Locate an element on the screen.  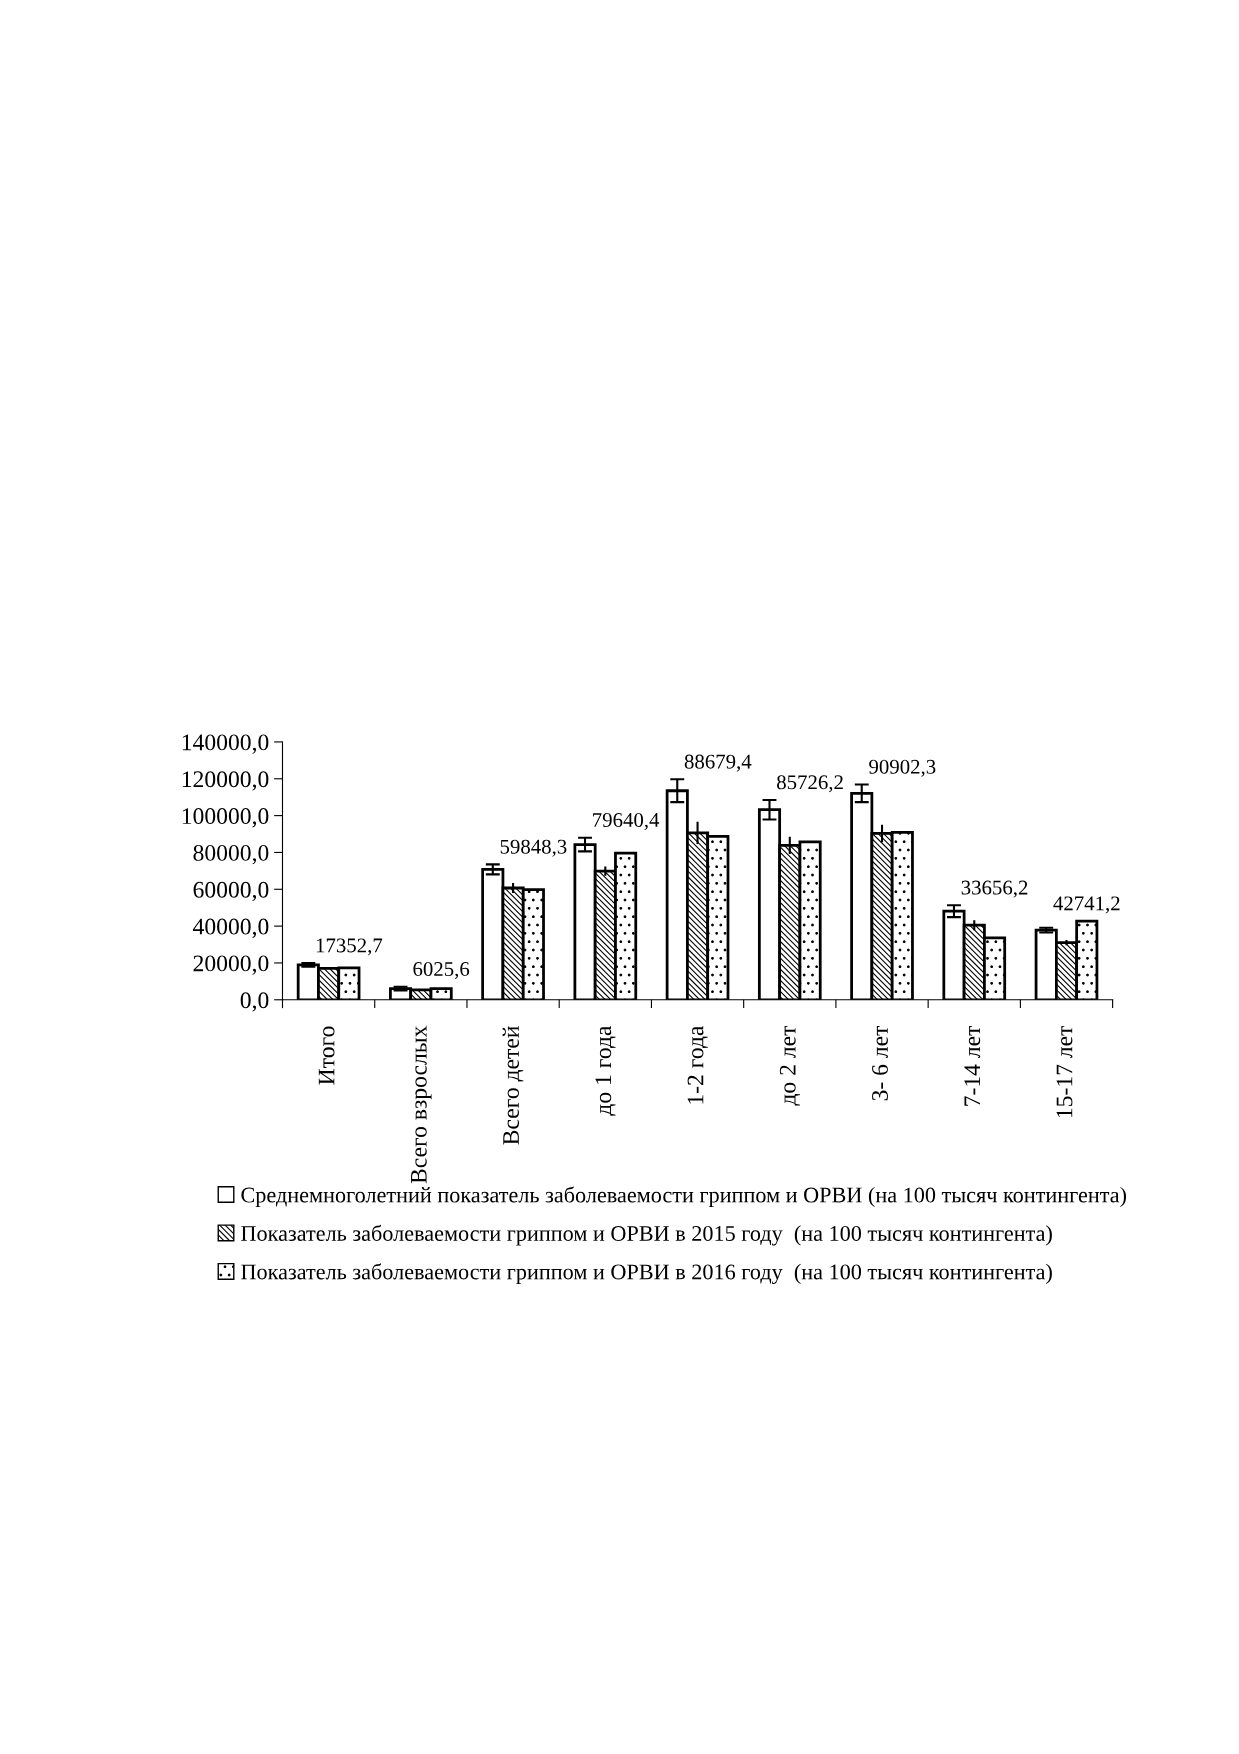
y-tick-label: 0,0 is located at coordinates (254, 1002).